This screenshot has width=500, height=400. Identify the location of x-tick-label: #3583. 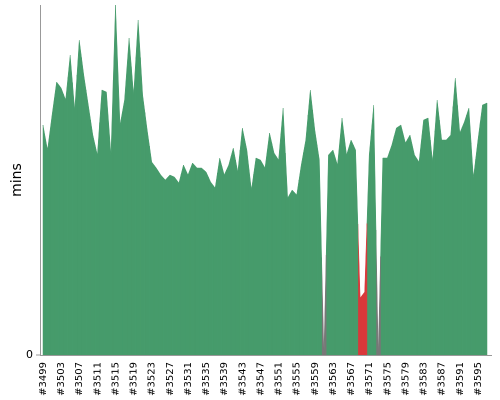
(424, 379).